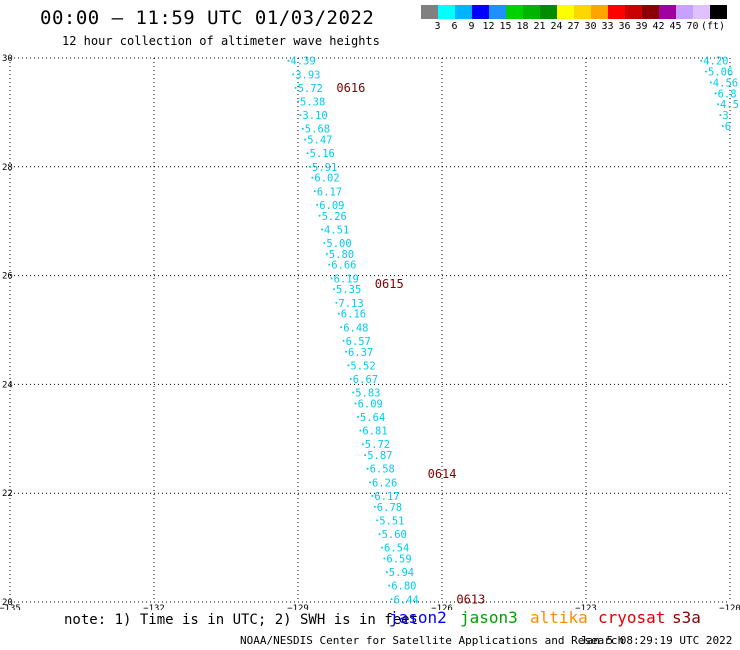 The width and height of the screenshot is (740, 650). Describe the element at coordinates (658, 26) in the screenshot. I see `color-scale-label: 42` at that location.